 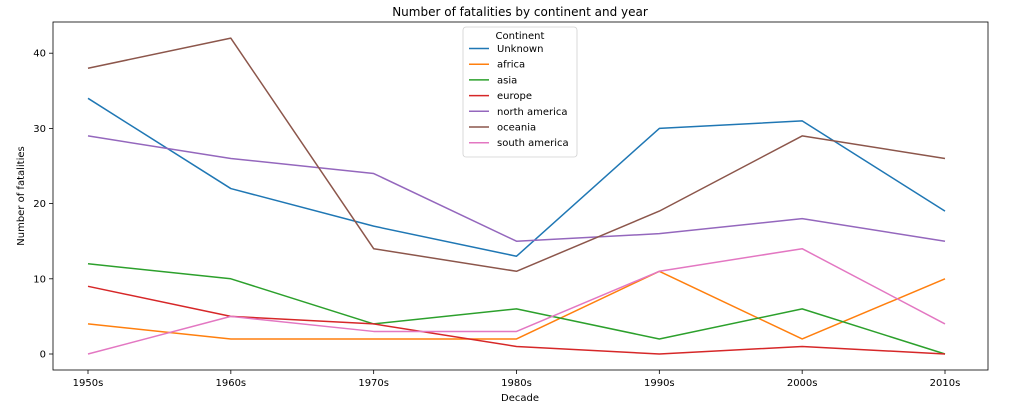 I want to click on legend-item: europe, so click(x=500, y=96).